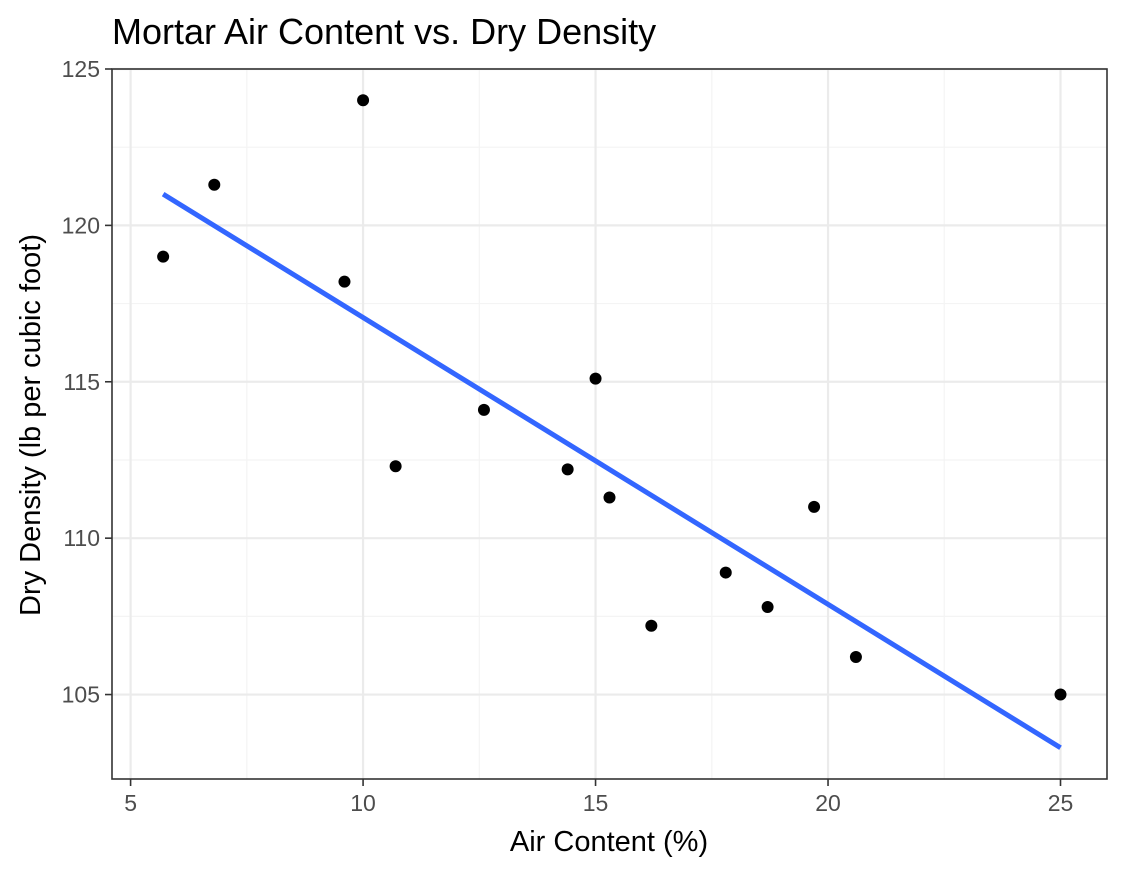  Describe the element at coordinates (81, 69) in the screenshot. I see `y-tick-label: 125` at that location.